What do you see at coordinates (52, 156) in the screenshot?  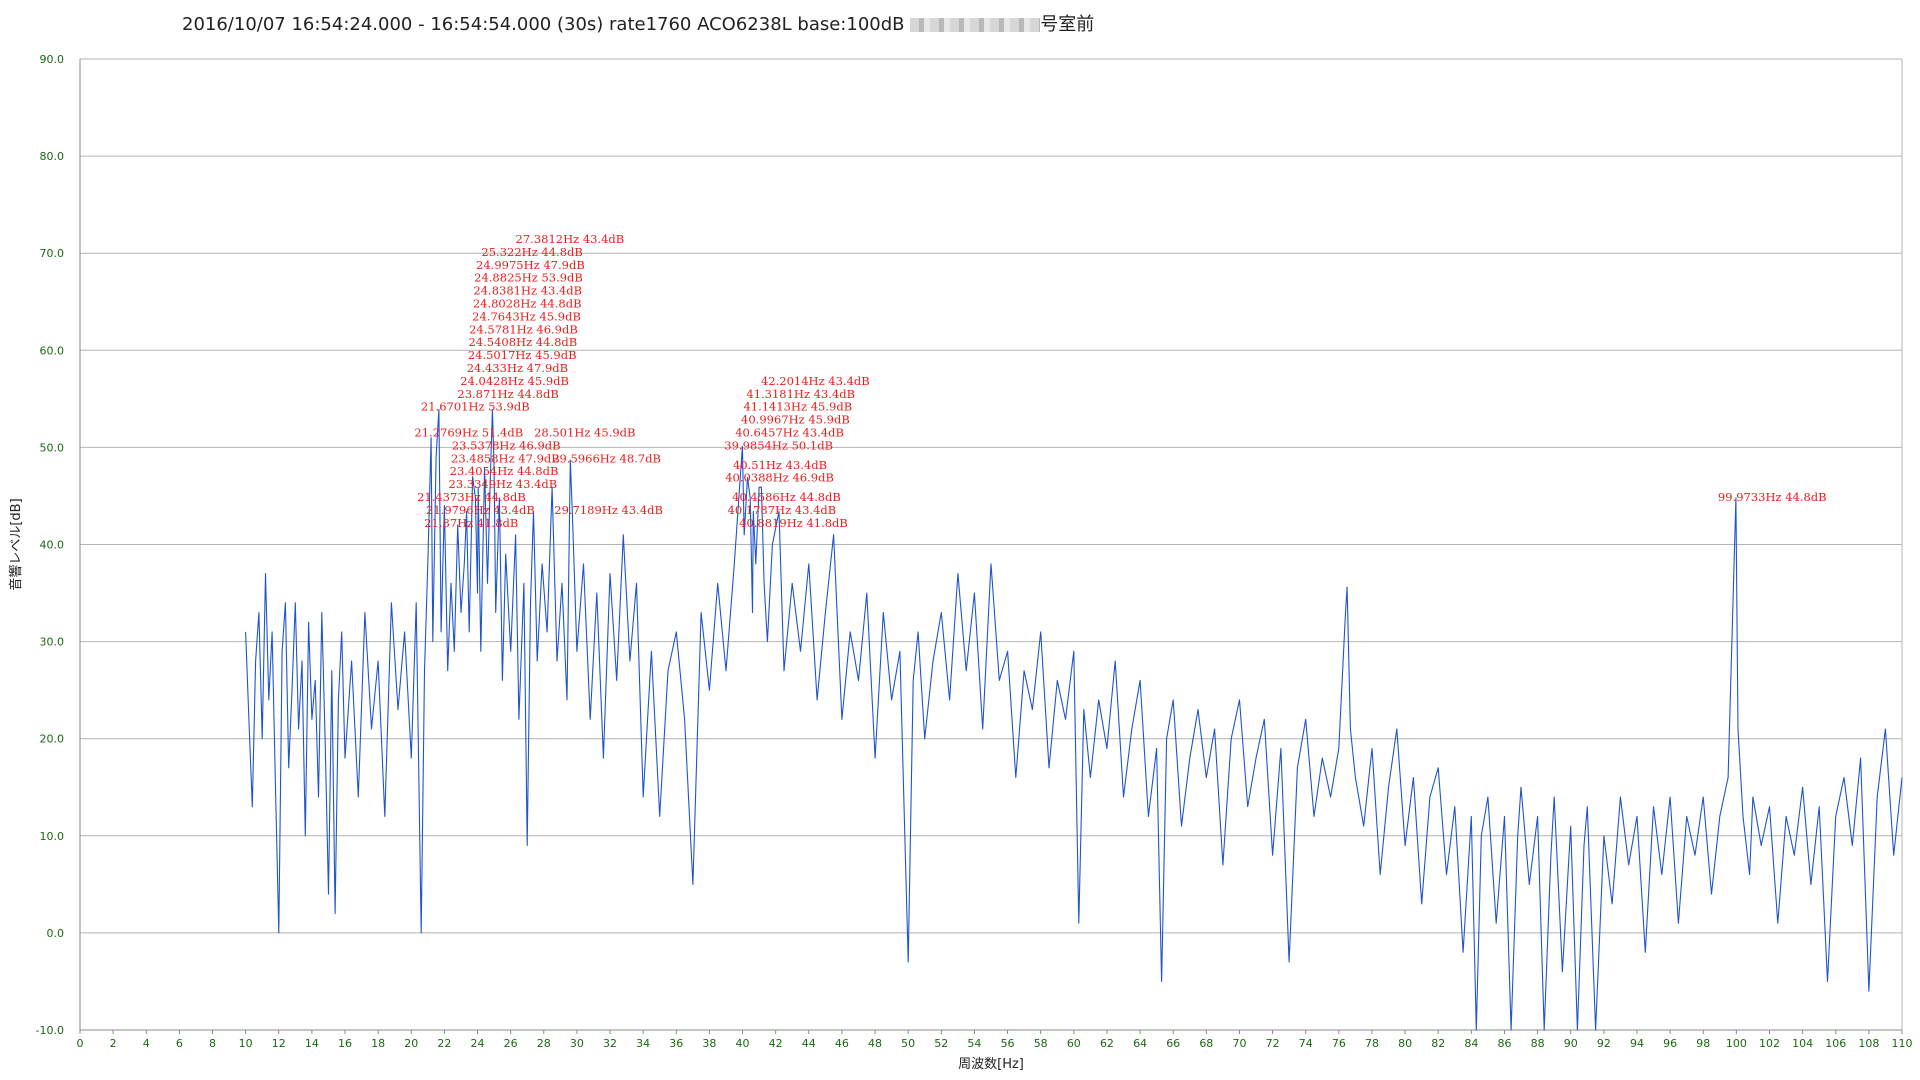 I see `y-tick-label: 80.0` at bounding box center [52, 156].